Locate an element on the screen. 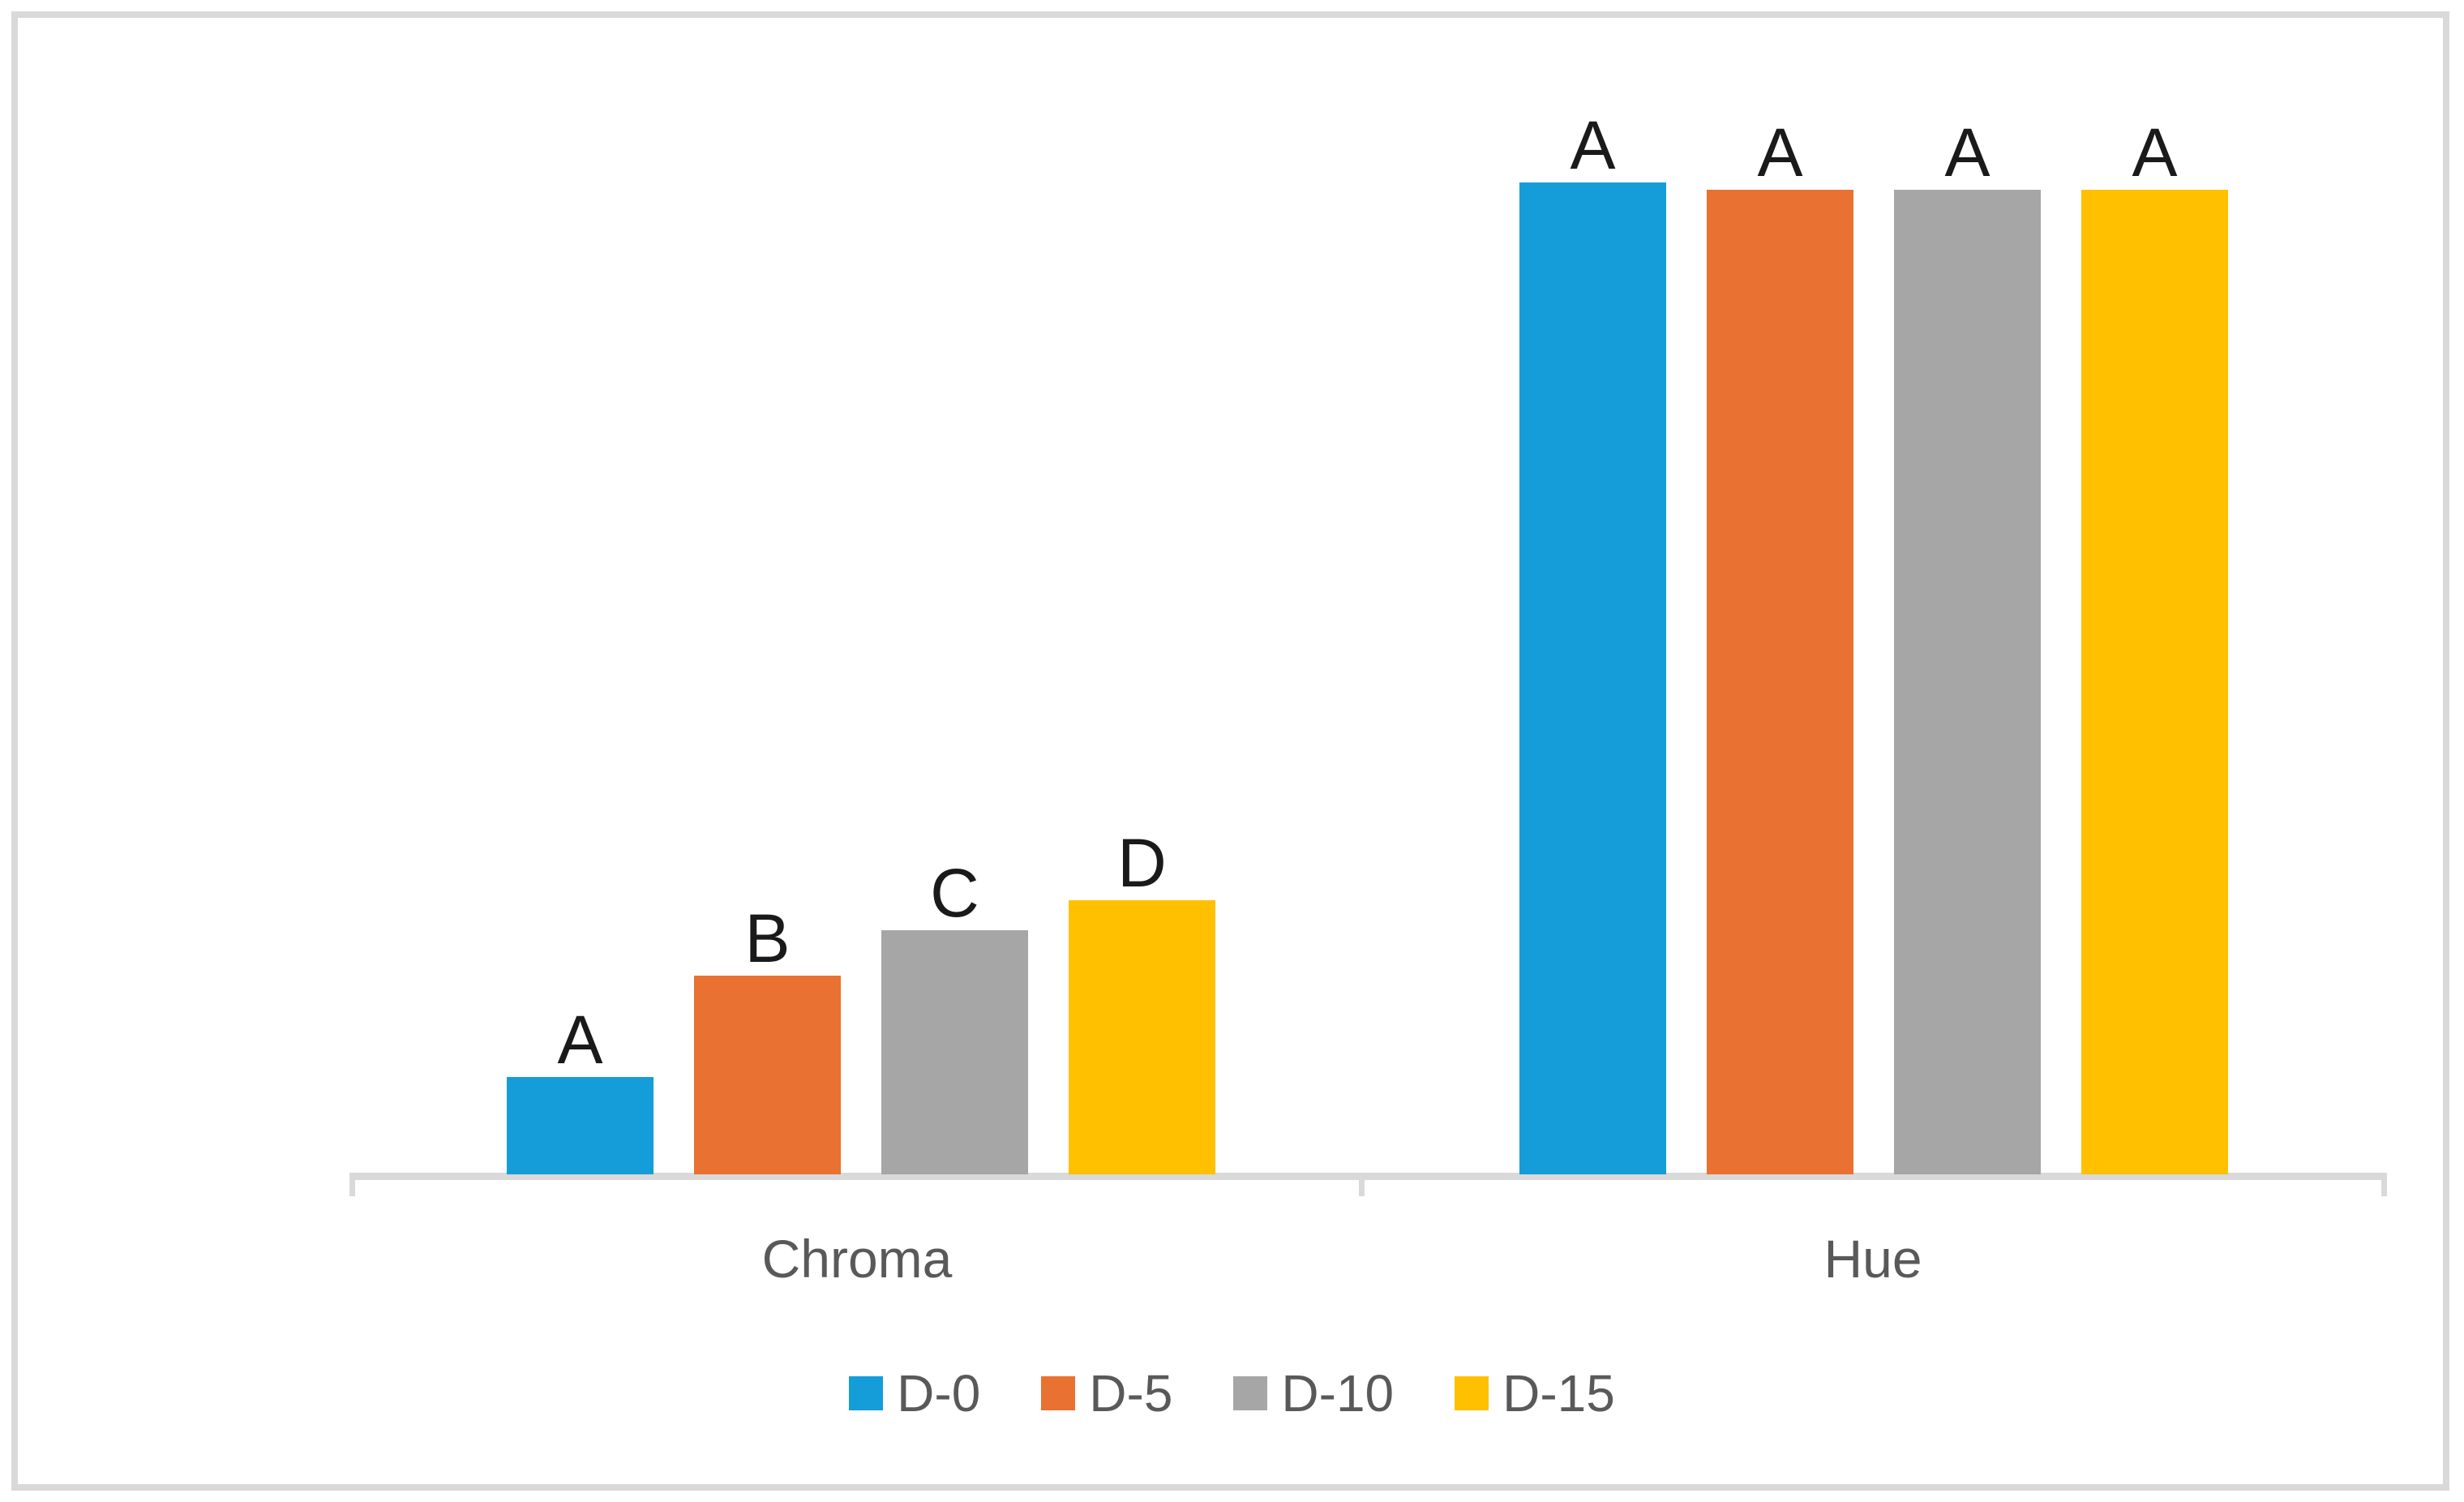 The width and height of the screenshot is (2464, 1502). bar-chroma-d0: A is located at coordinates (580, 1088).